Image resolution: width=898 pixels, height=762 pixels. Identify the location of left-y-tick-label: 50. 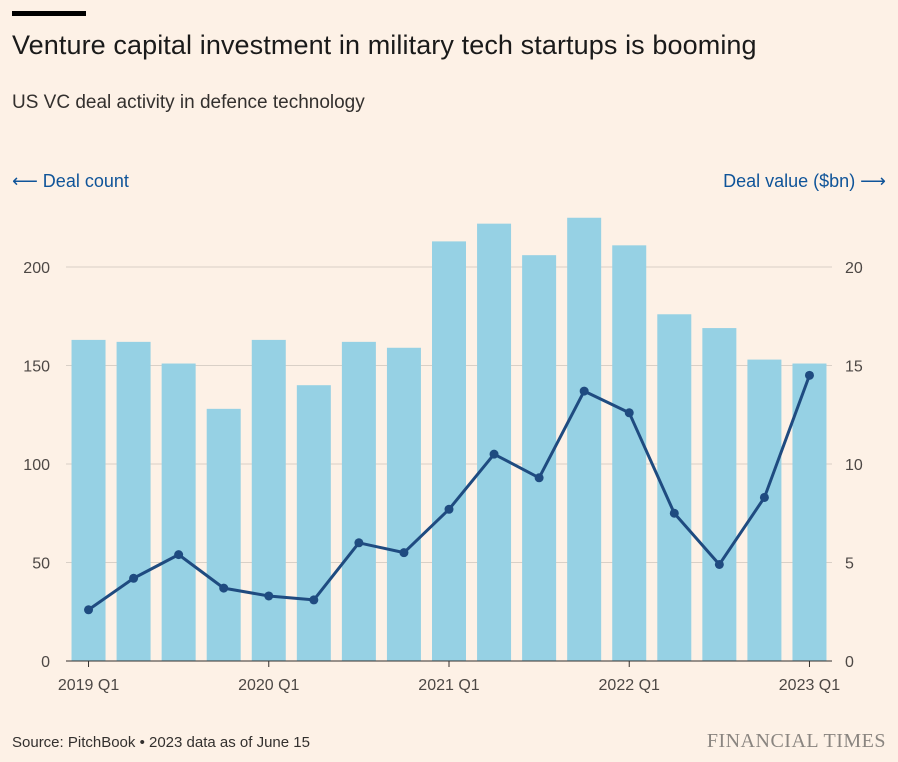
(41, 564).